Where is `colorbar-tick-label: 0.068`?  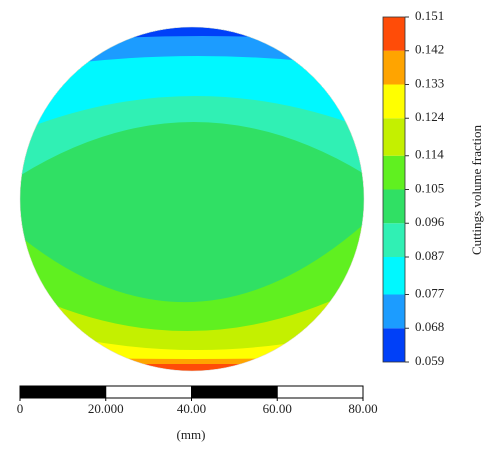
colorbar-tick-label: 0.068 is located at coordinates (429, 326).